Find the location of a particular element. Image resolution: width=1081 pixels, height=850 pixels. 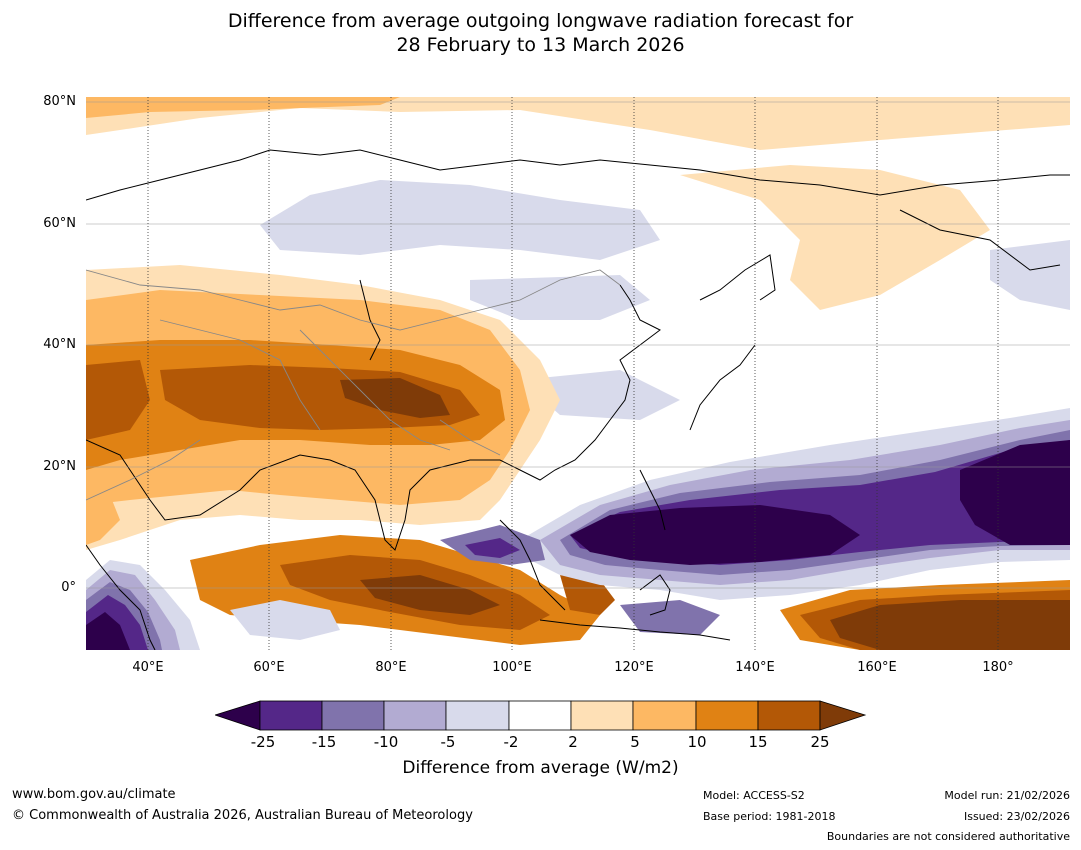

colorbar-tick: -10 is located at coordinates (386, 742).